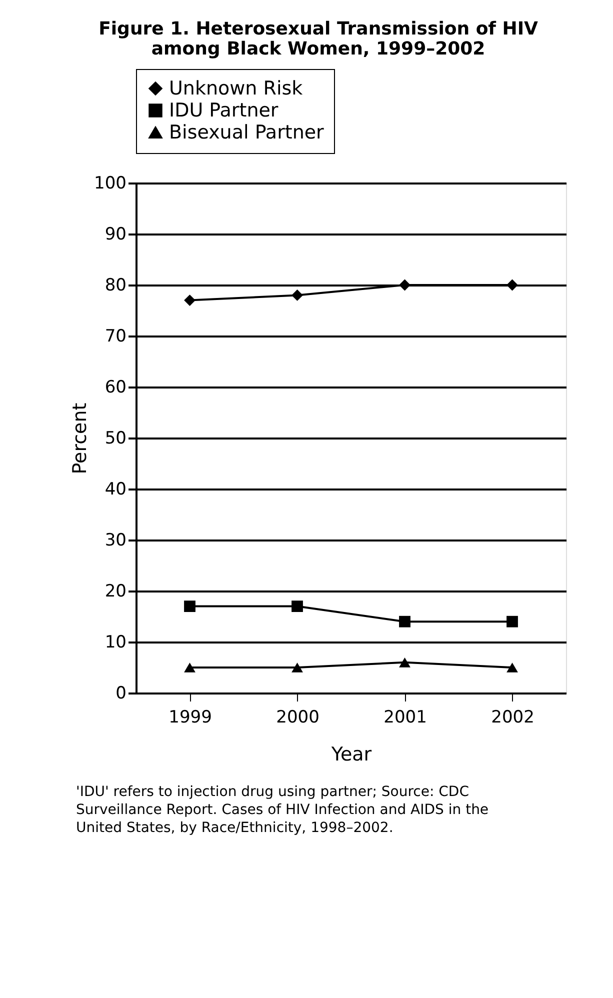 Image resolution: width=613 pixels, height=998 pixels. What do you see at coordinates (110, 184) in the screenshot?
I see `y-tick-label: 100` at bounding box center [110, 184].